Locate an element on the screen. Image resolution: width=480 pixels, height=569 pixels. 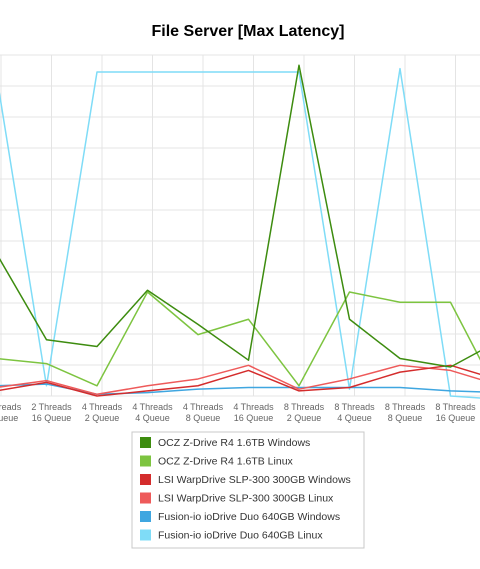
chart-title: File Server [Max Latency] is located at coordinates (248, 31).